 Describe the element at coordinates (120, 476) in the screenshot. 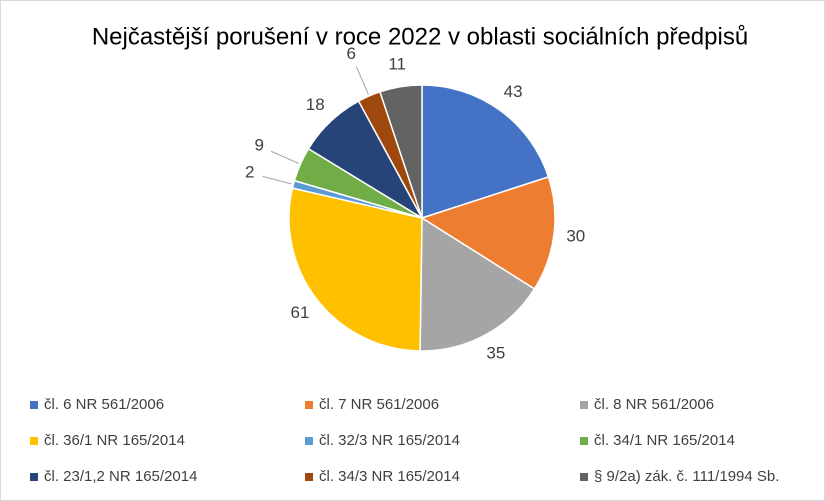

I see `legend-label: čl. 23/1,2 NR 165/2014` at that location.